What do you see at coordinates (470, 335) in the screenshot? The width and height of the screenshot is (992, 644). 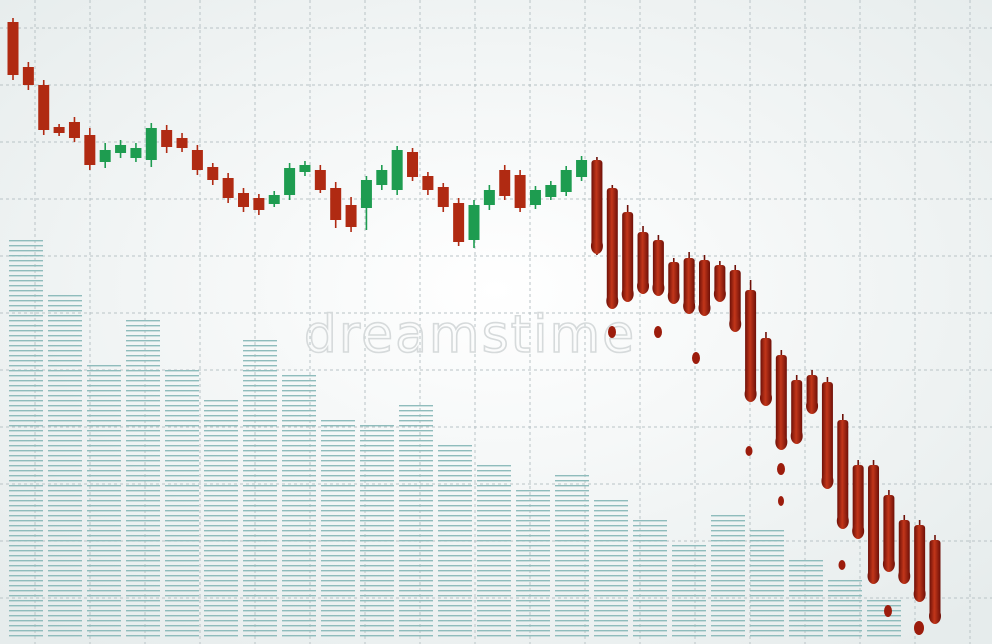 I see `watermark: dreamstime` at bounding box center [470, 335].